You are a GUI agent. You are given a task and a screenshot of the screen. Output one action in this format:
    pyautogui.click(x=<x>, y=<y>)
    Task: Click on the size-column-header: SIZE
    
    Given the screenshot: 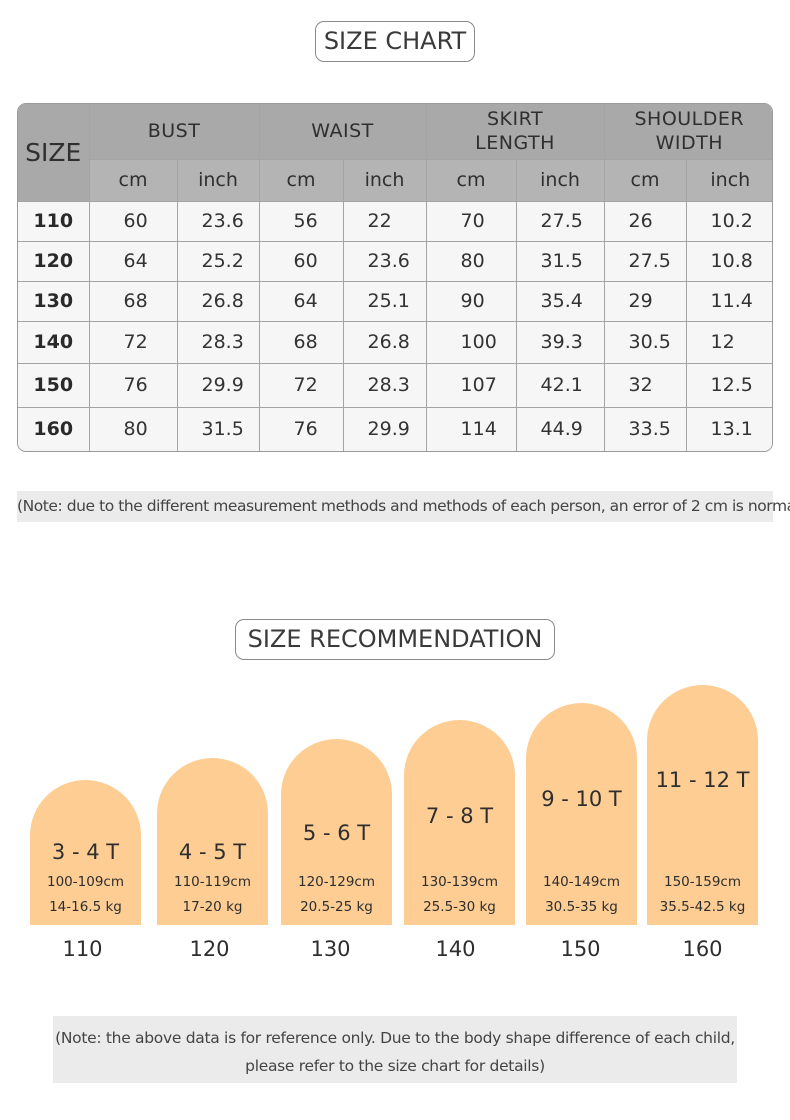 What is the action you would take?
    pyautogui.click(x=54, y=153)
    